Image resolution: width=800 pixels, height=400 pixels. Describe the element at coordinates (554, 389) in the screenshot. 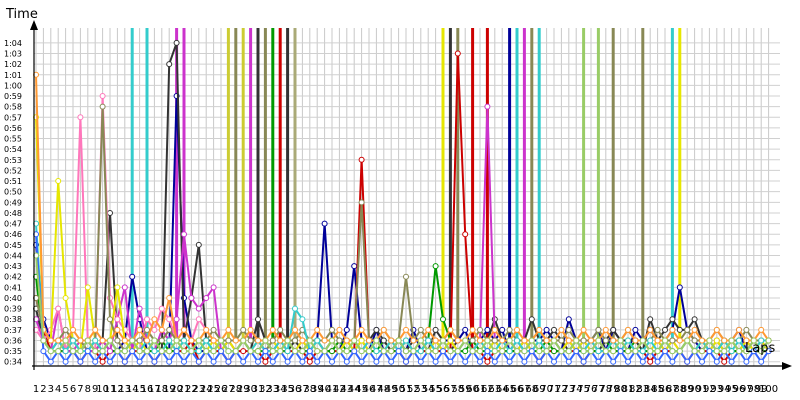

I see `x-tick-label: 71` at that location.